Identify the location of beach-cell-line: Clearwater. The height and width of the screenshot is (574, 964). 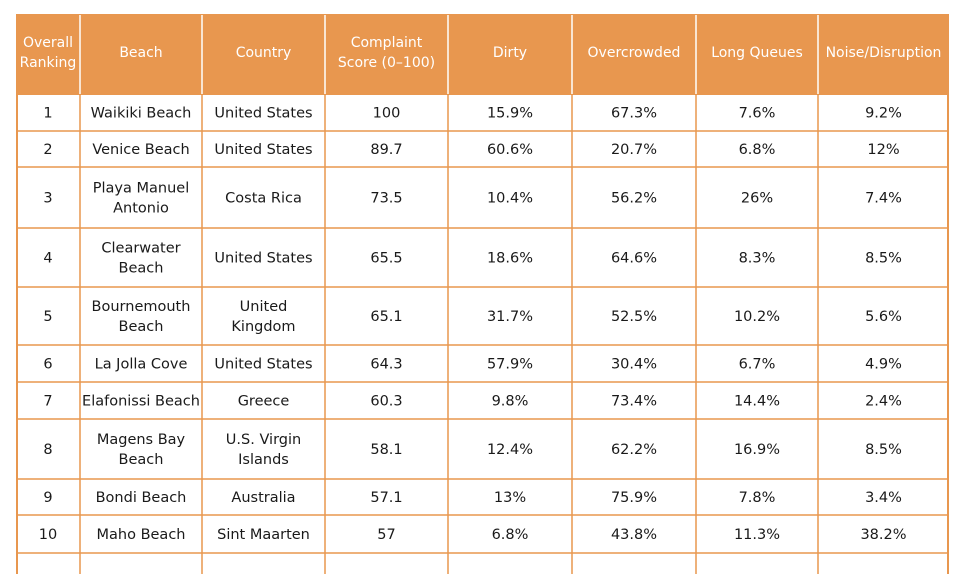
(140, 249).